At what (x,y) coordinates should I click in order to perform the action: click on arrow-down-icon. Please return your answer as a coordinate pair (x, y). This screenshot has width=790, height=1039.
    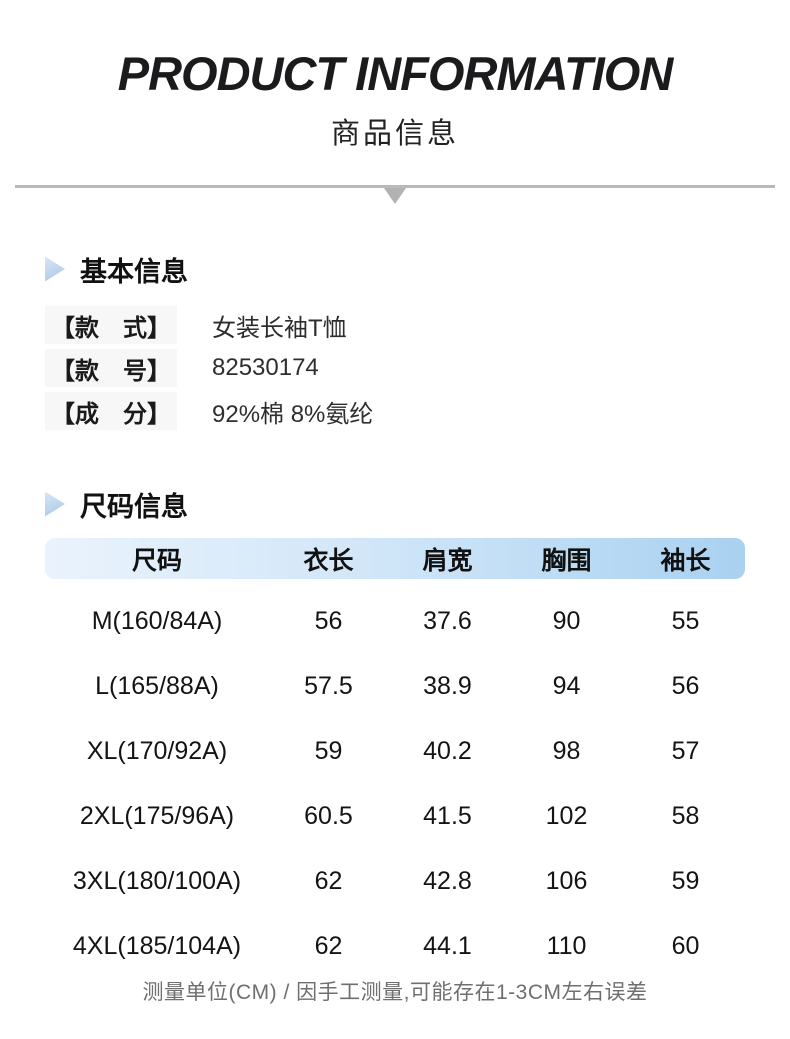
    Looking at the image, I should click on (395, 196).